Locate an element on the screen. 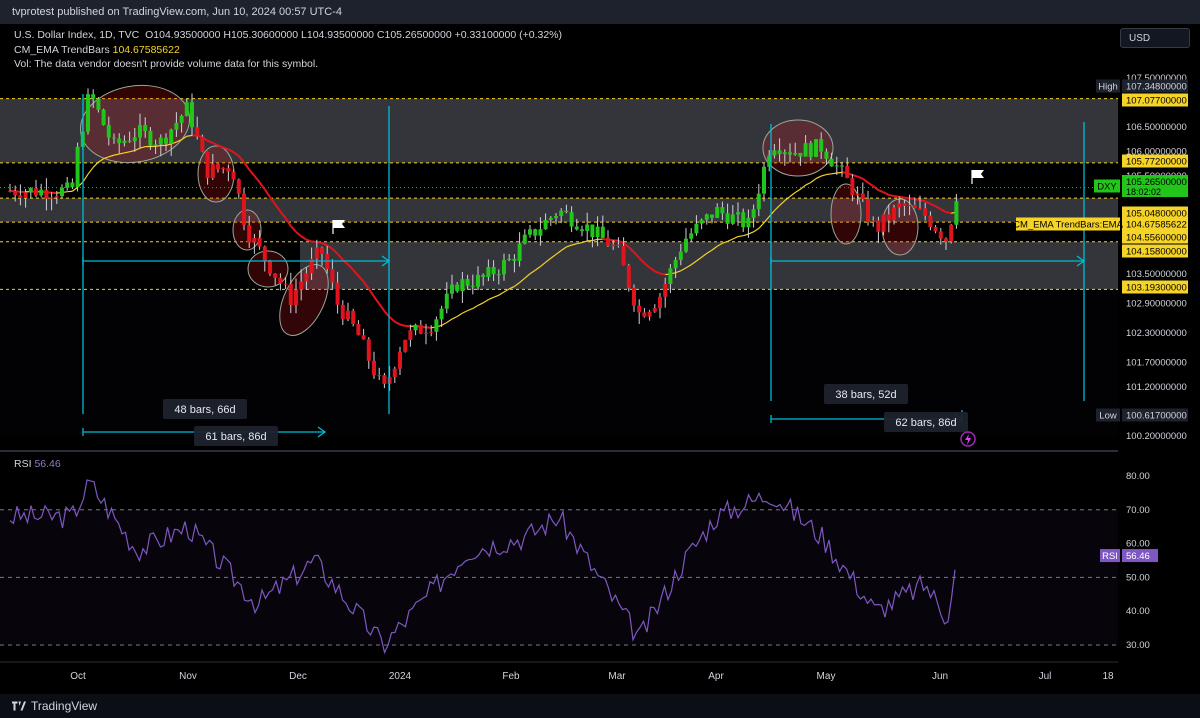 This screenshot has width=1200, height=718. extreme-label: High is located at coordinates (1108, 87).